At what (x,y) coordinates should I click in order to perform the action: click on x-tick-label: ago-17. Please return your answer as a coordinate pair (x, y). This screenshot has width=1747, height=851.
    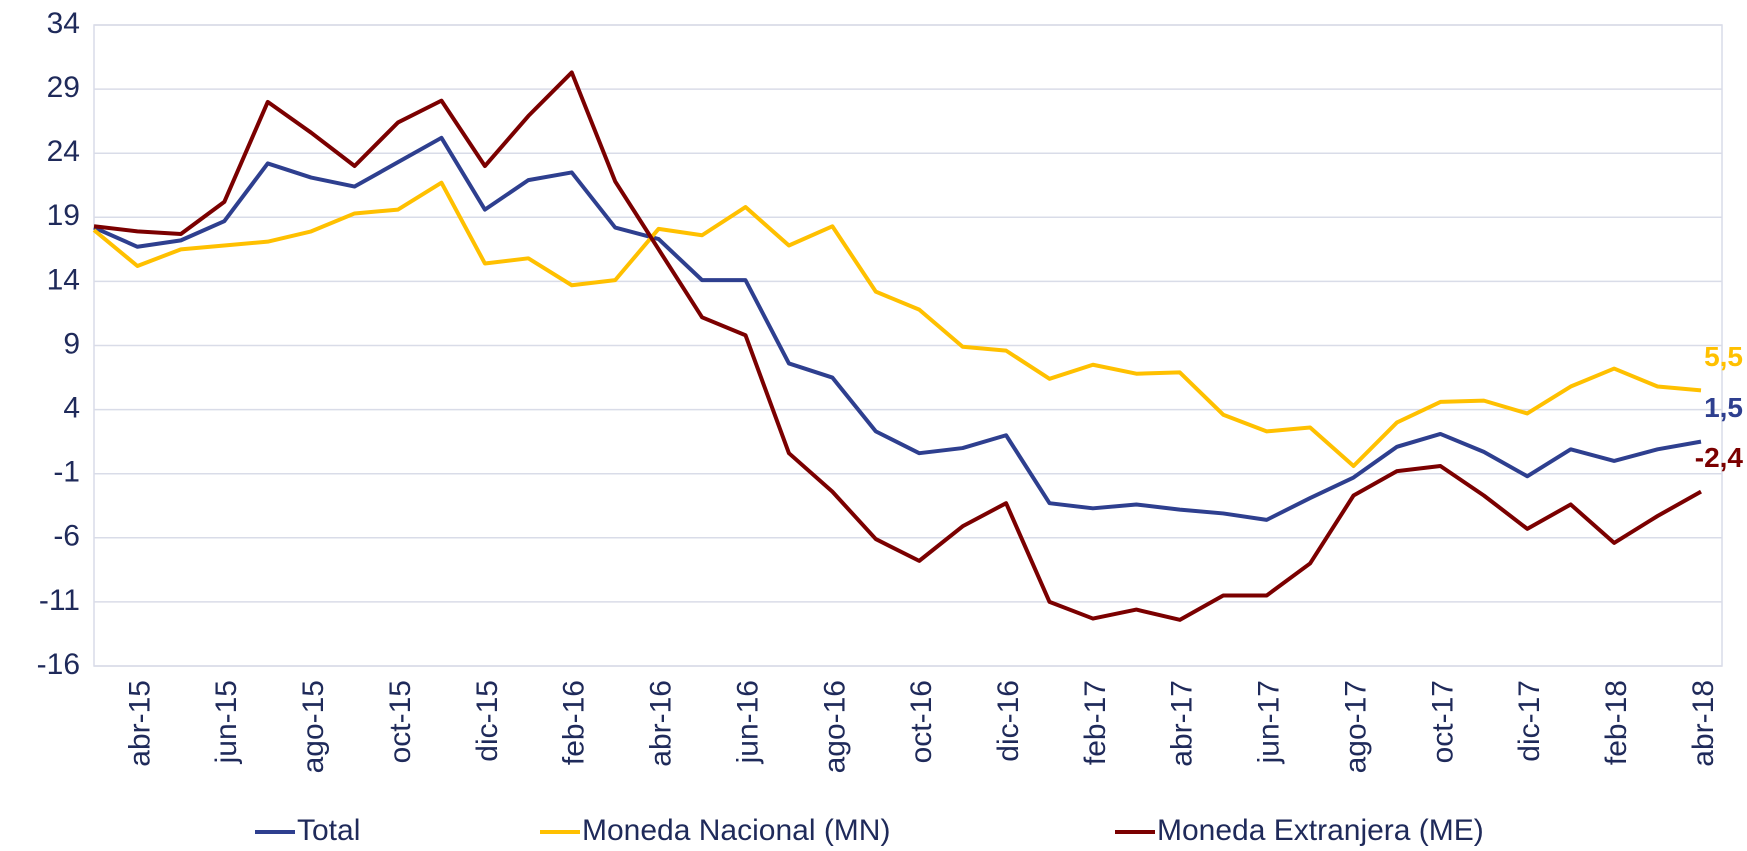
    Looking at the image, I should click on (1355, 726).